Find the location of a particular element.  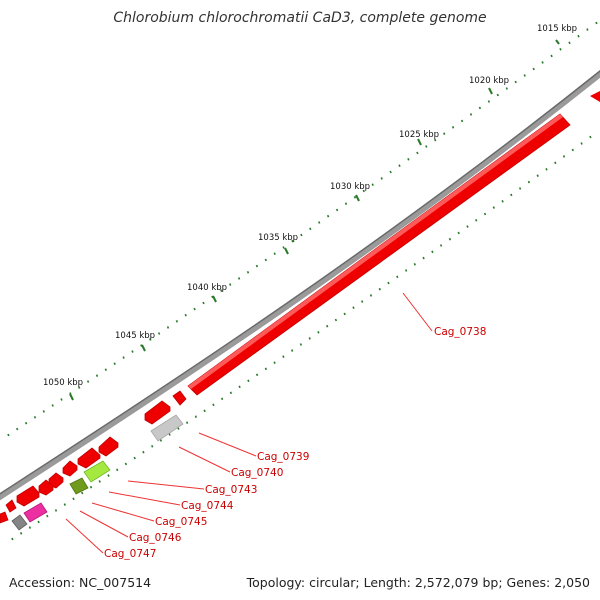

gene-cag-0744-red is located at coordinates (28, 496).